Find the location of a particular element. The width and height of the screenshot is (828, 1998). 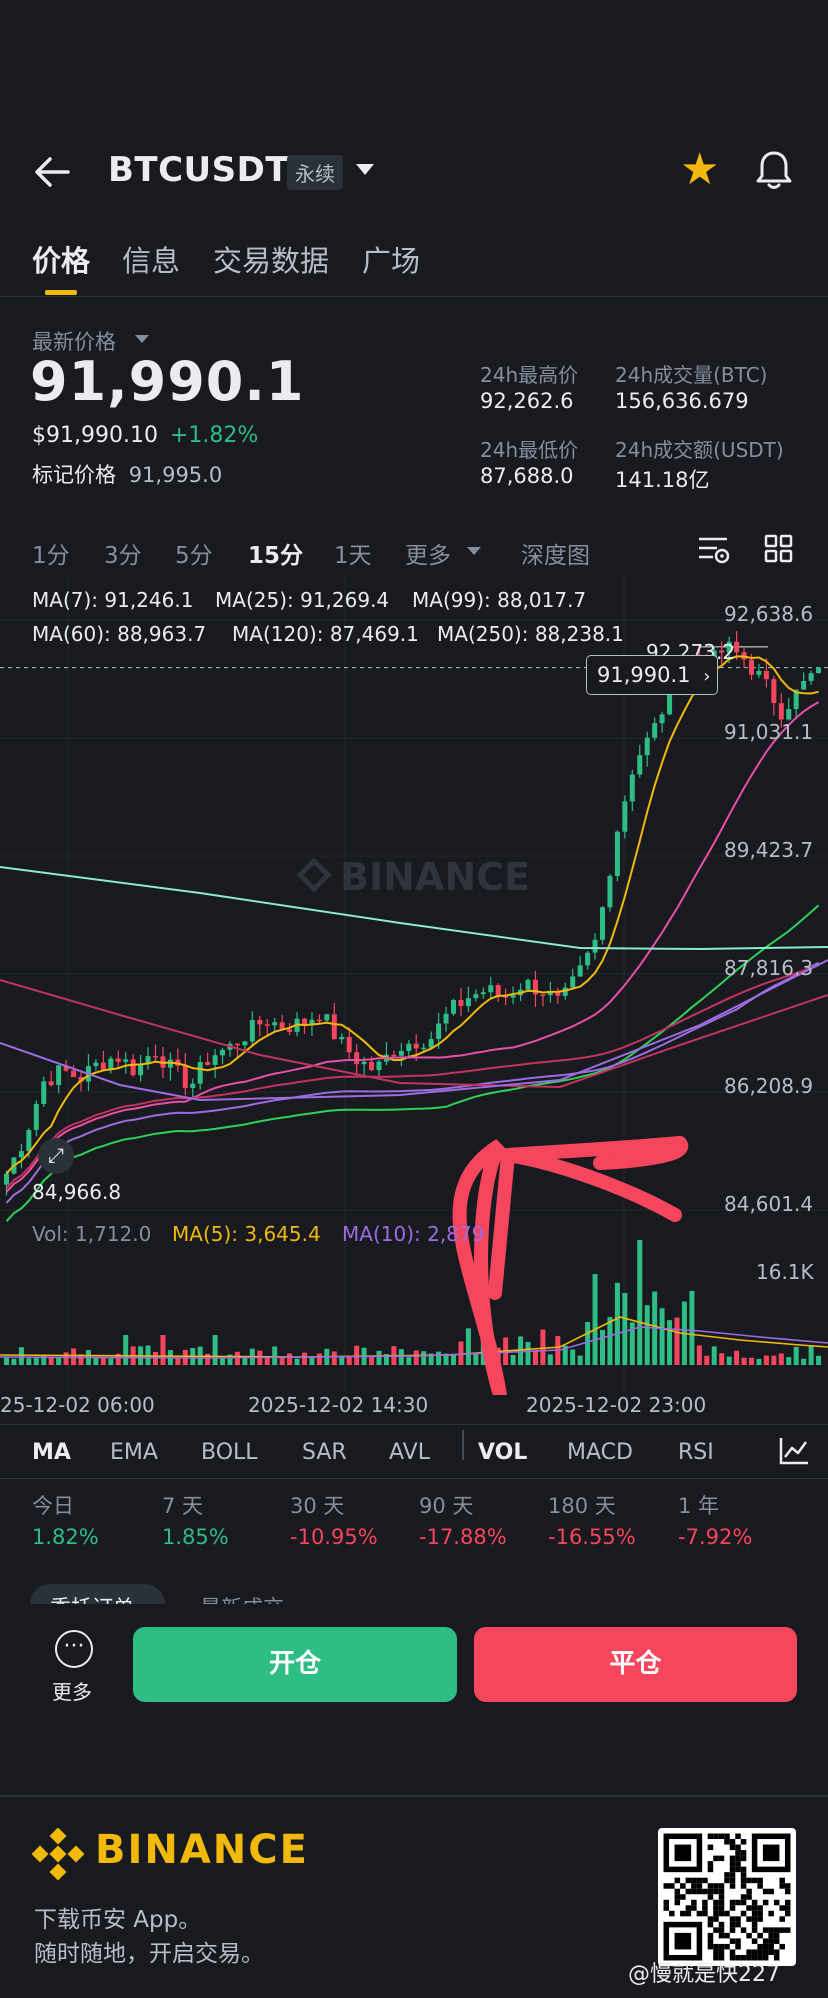

interval-1m: 1分 is located at coordinates (51, 556).